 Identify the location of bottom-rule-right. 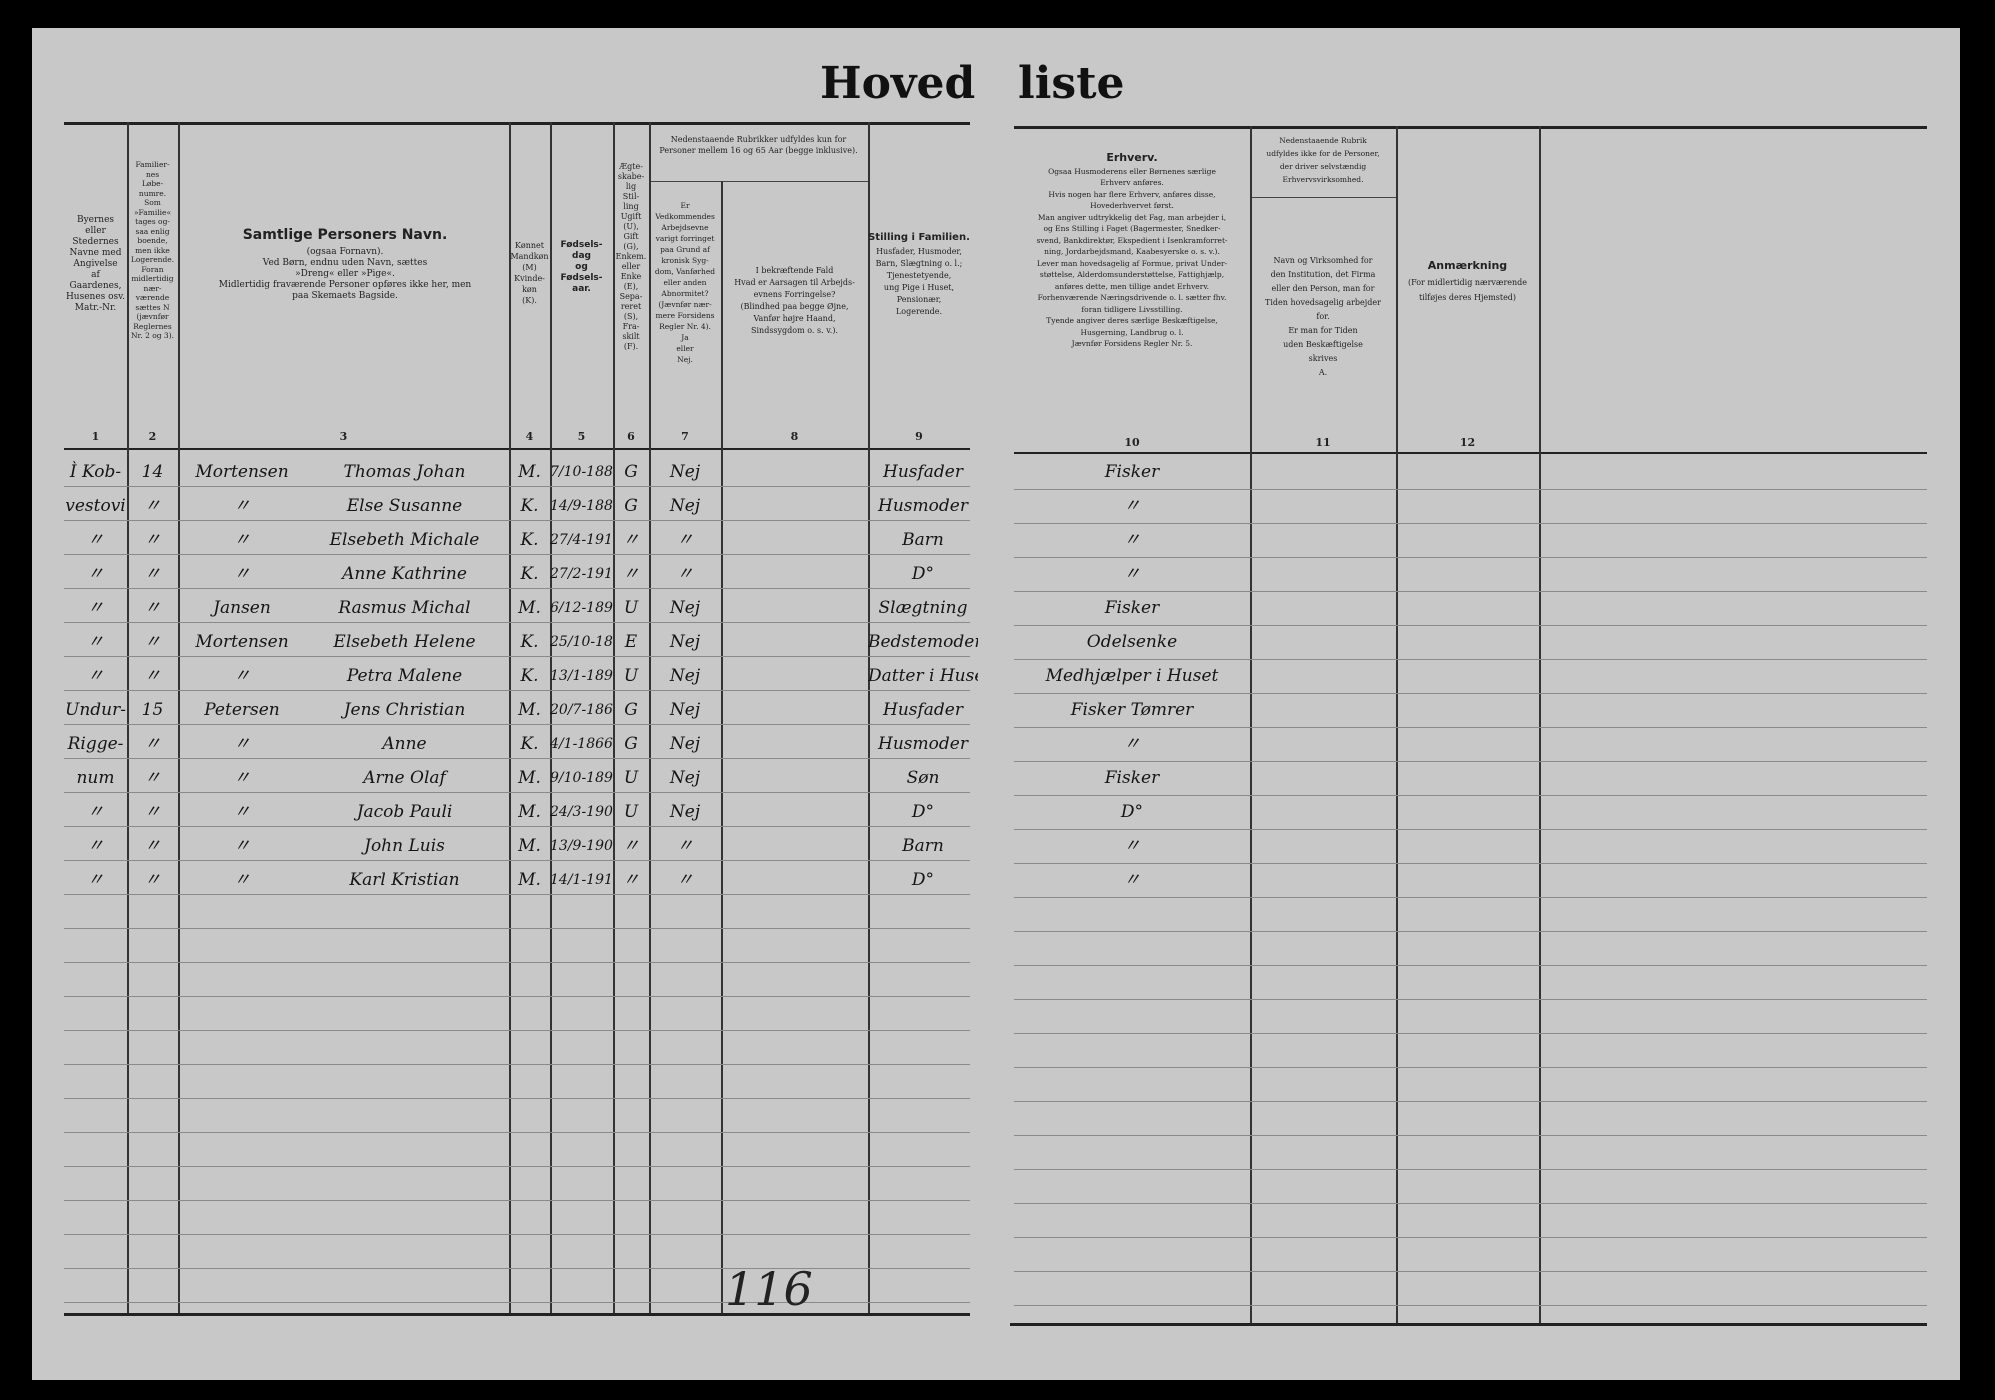
(1468, 1324).